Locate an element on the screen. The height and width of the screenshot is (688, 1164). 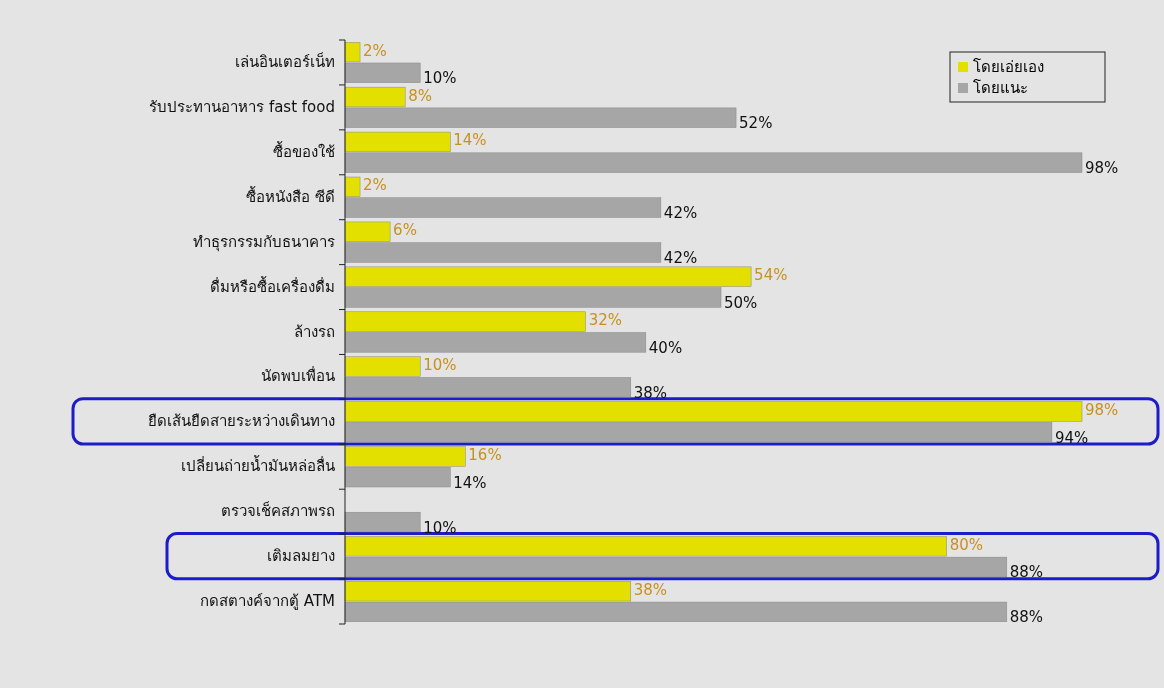
data-label: 16% is located at coordinates (485, 454).